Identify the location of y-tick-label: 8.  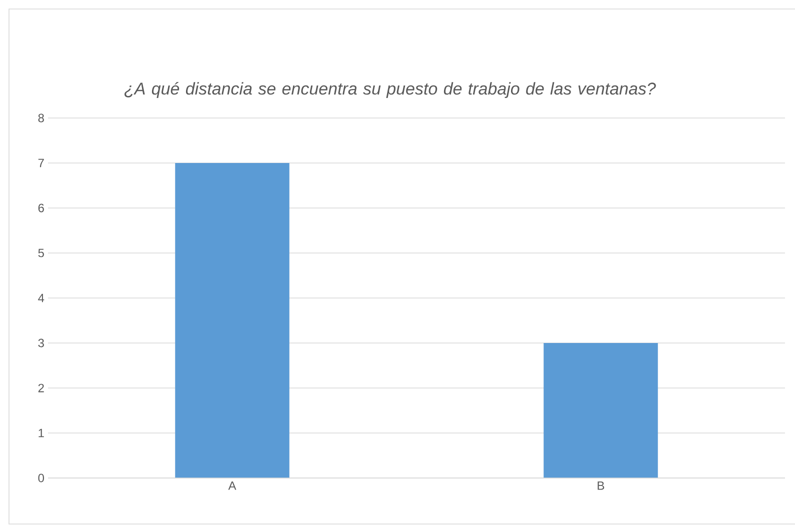
(41, 118).